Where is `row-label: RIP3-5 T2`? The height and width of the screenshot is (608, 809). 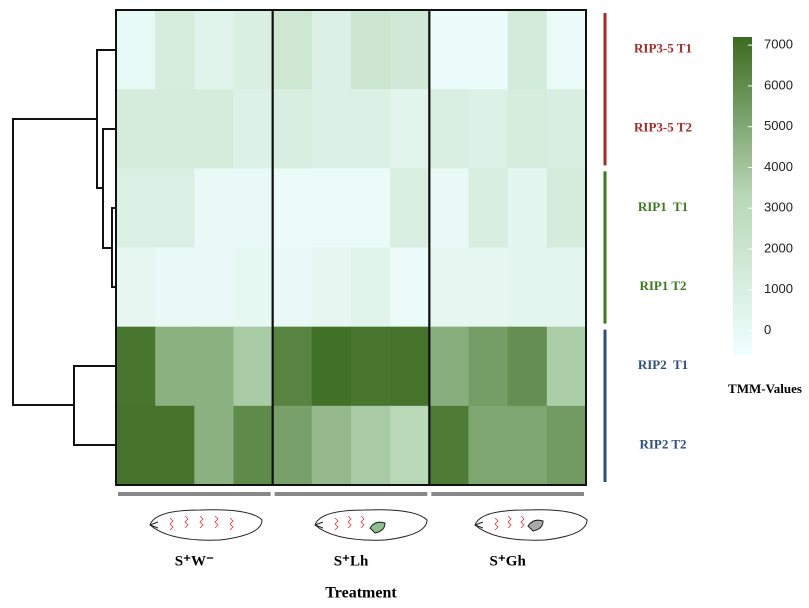
row-label: RIP3-5 T2 is located at coordinates (663, 127).